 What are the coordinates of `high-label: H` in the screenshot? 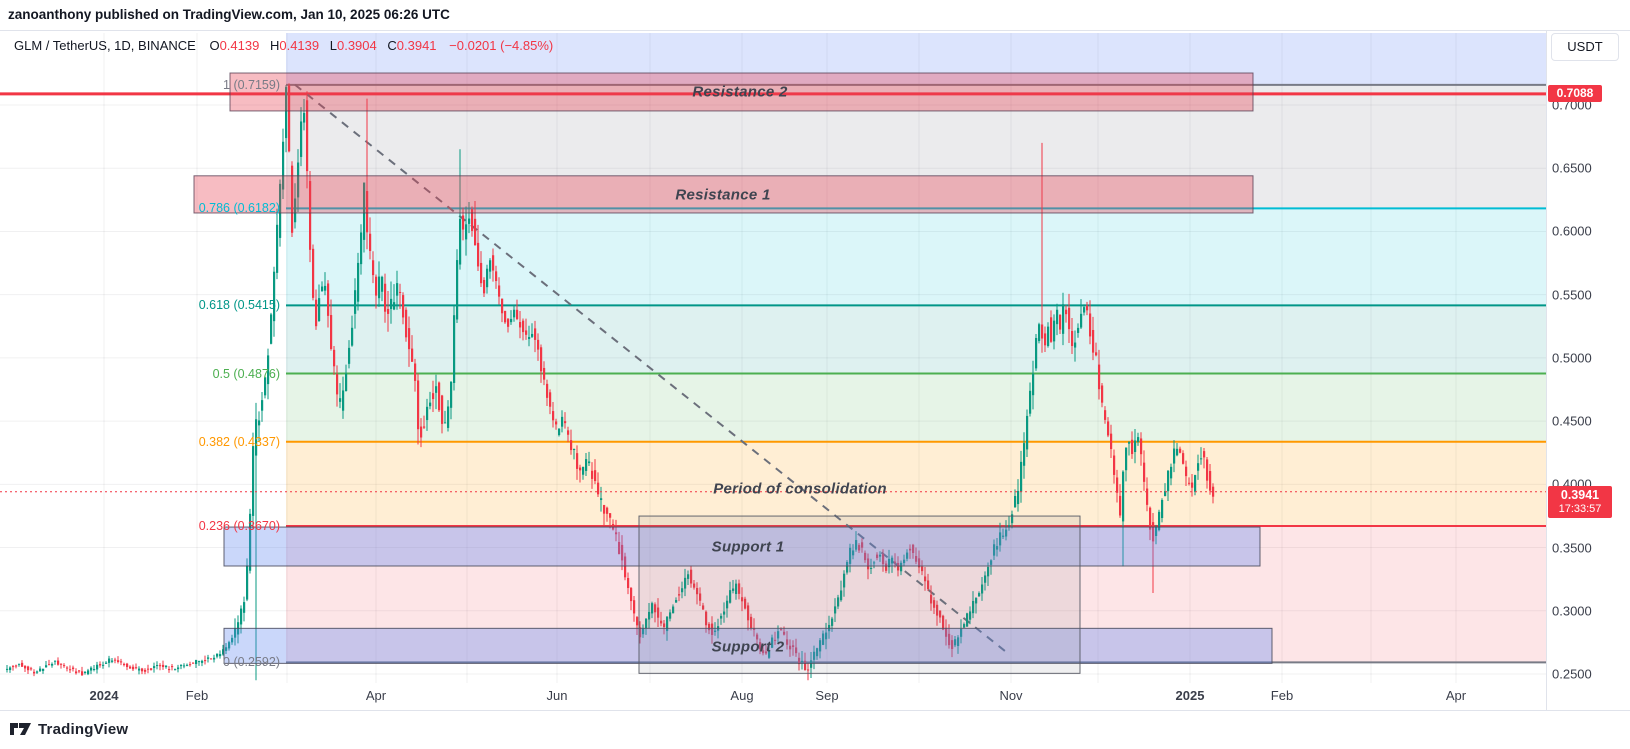 It's located at (274, 45).